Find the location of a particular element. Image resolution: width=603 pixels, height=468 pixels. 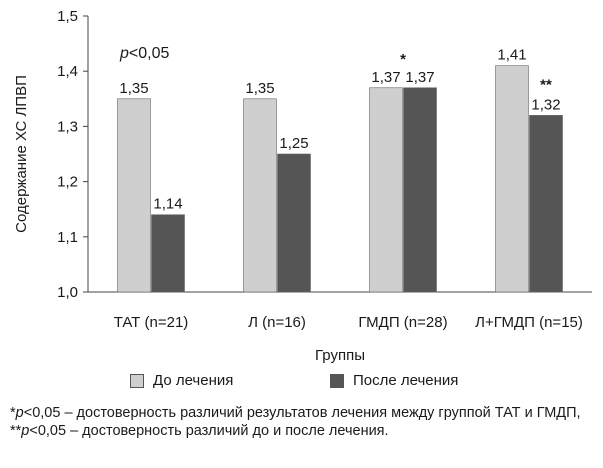

y-axis-label: Содержание ХС ЛПВП is located at coordinates (21, 154).